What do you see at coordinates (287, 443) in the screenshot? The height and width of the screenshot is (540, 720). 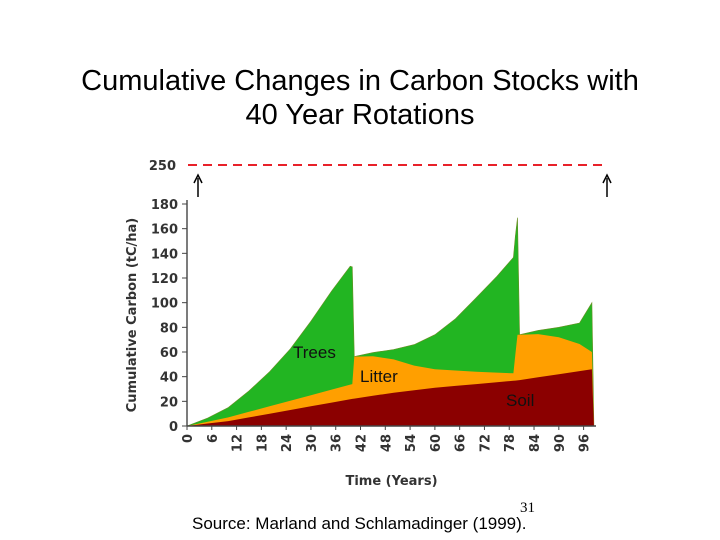 I see `x-tick-label: 24` at bounding box center [287, 443].